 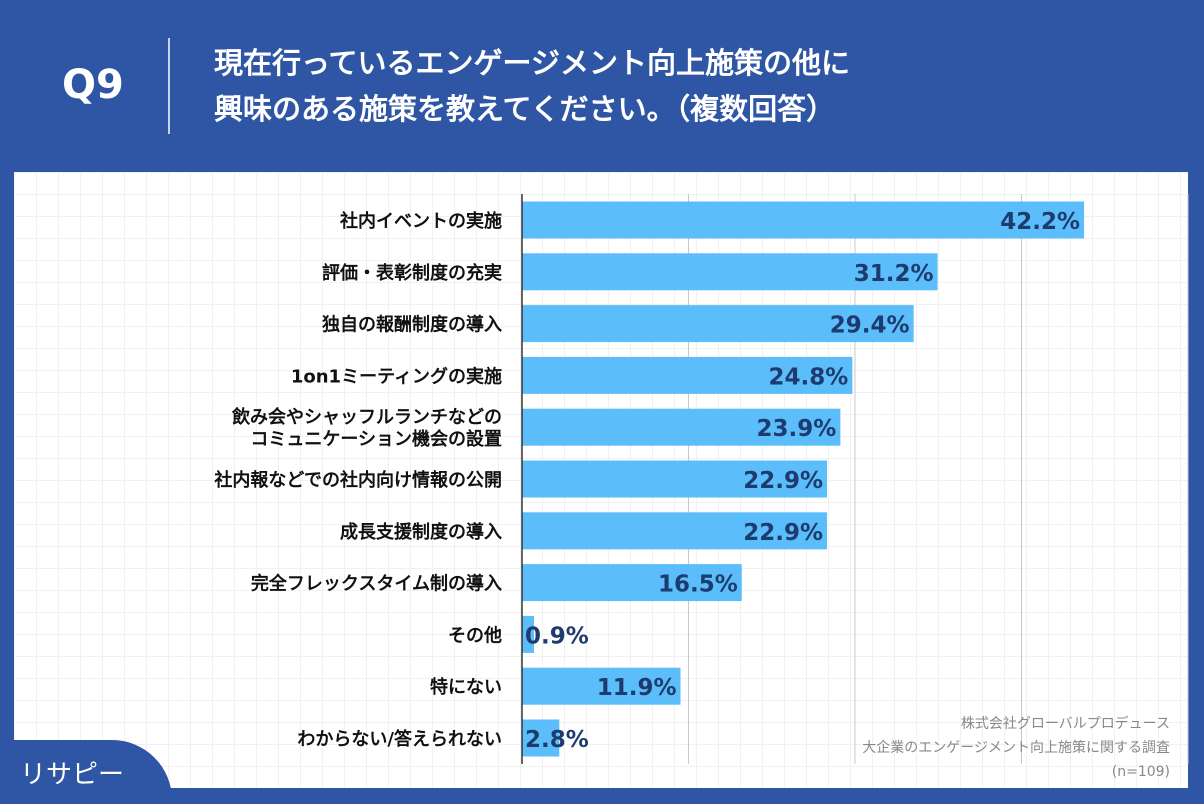 I want to click on category-label: 飲み会やシャッフルランチなどの, so click(x=366, y=417).